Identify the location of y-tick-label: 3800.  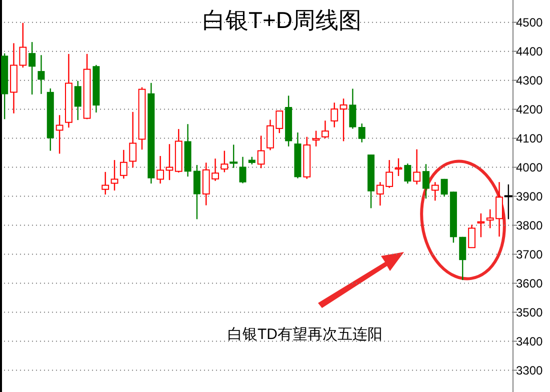
(530, 225).